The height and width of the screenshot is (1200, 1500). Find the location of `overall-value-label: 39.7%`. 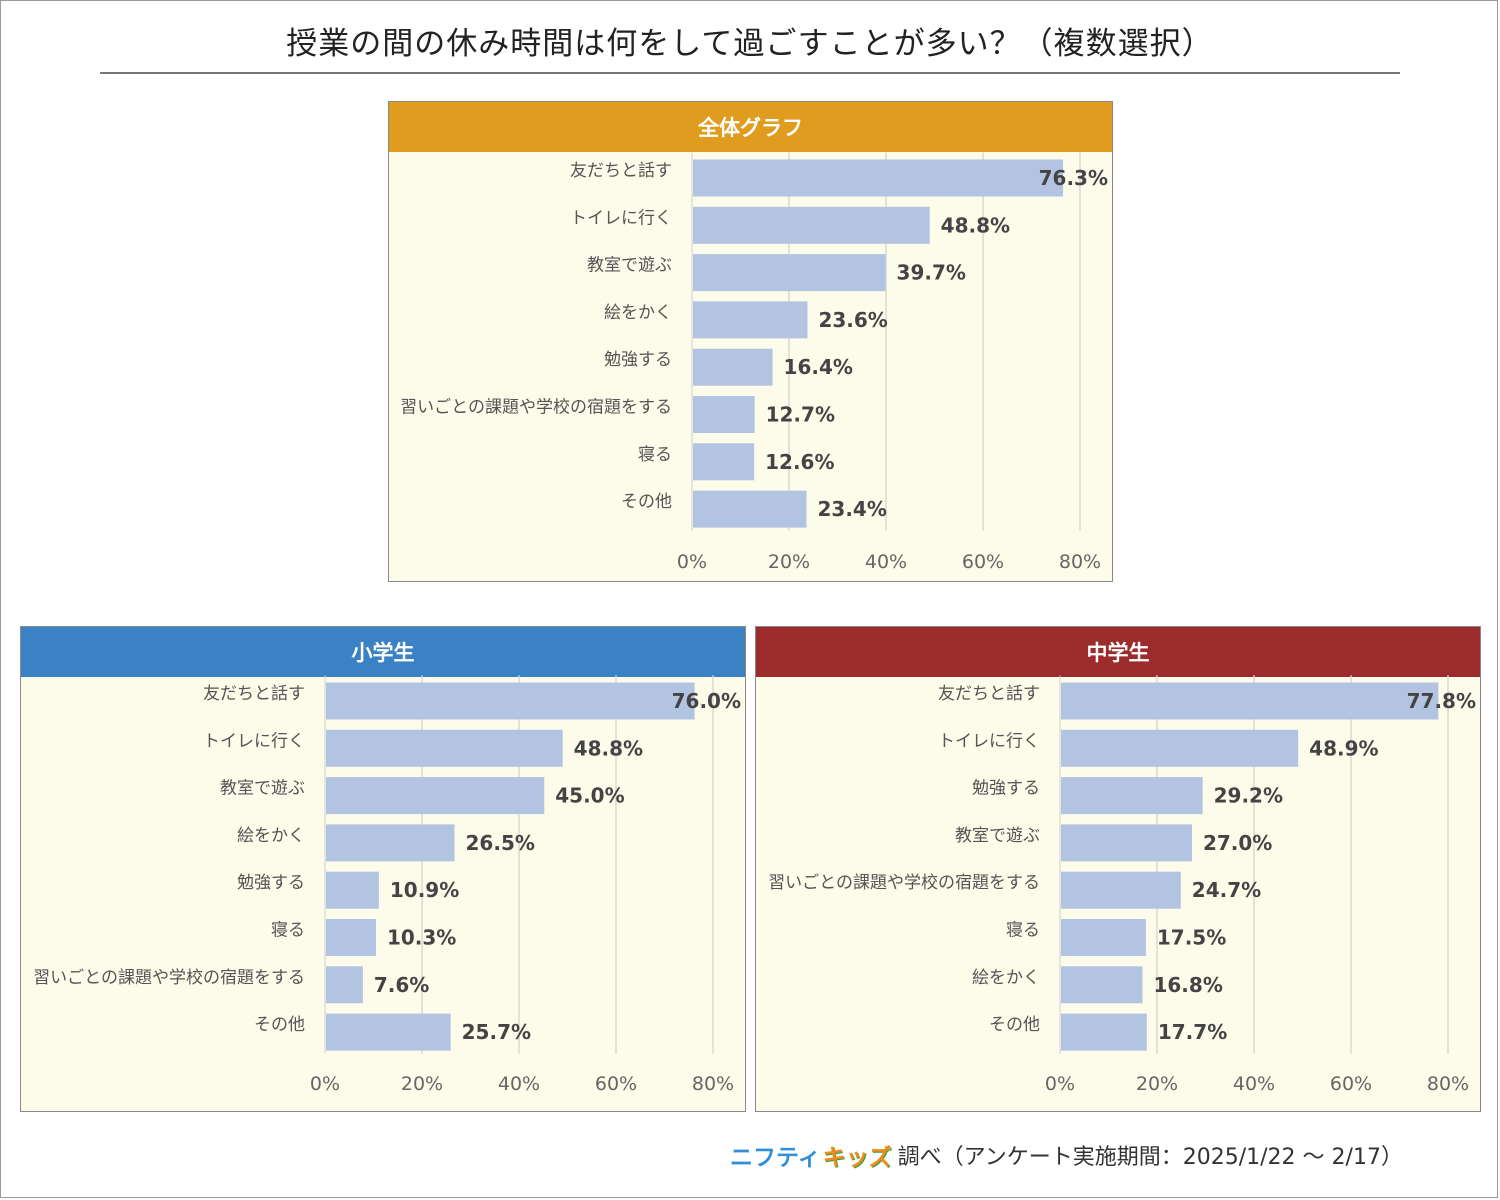

overall-value-label: 39.7% is located at coordinates (931, 273).